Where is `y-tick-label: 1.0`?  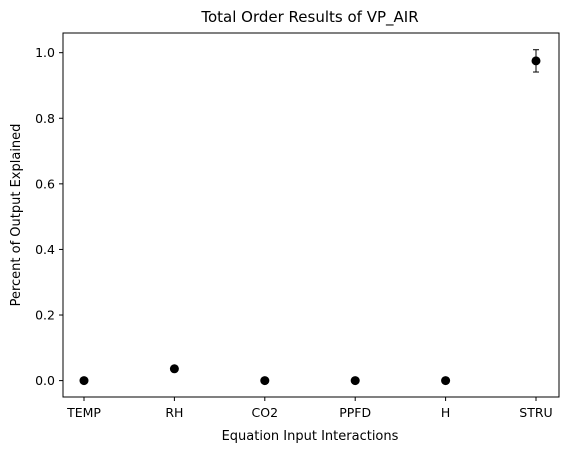 y-tick-label: 1.0 is located at coordinates (45, 52).